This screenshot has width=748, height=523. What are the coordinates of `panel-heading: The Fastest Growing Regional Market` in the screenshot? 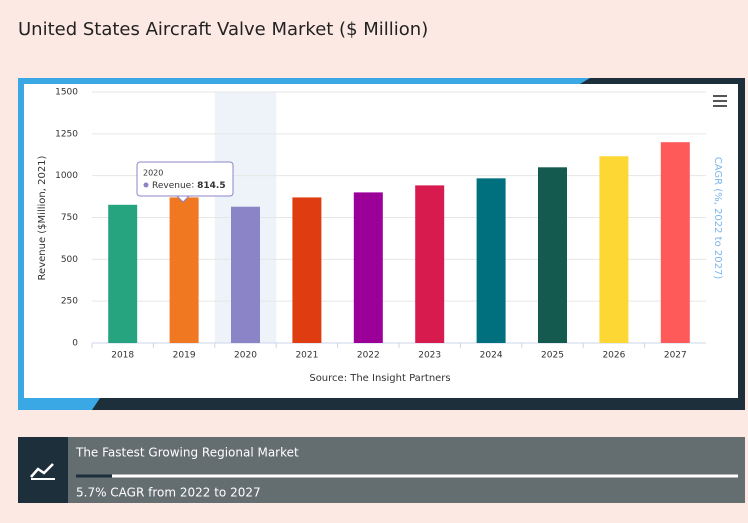 It's located at (187, 453).